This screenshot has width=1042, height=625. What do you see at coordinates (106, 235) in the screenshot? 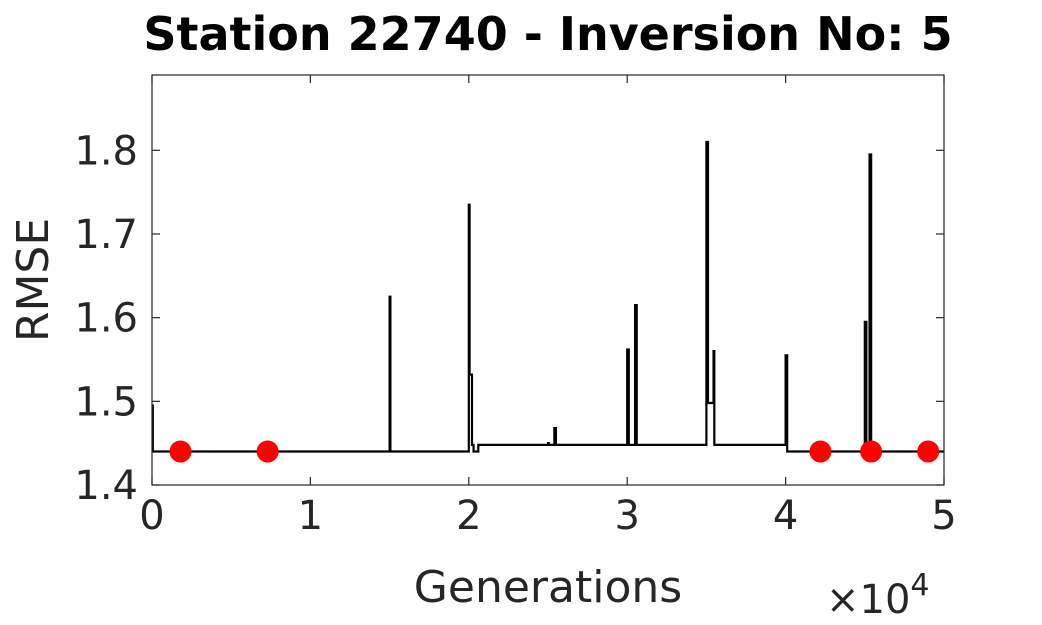
I see `y-tick-label-3: 1.7` at bounding box center [106, 235].